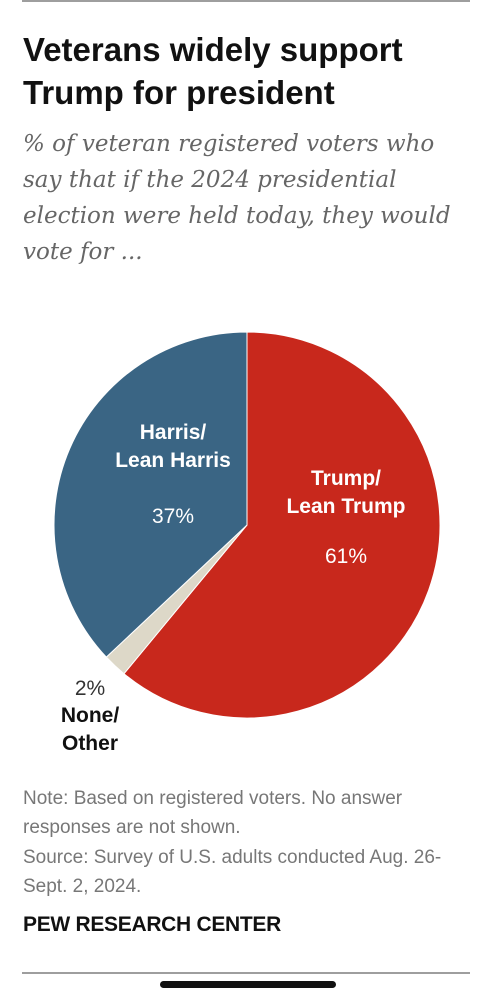 The width and height of the screenshot is (494, 1000). I want to click on slice-label-harris: Lean Harris, so click(173, 460).